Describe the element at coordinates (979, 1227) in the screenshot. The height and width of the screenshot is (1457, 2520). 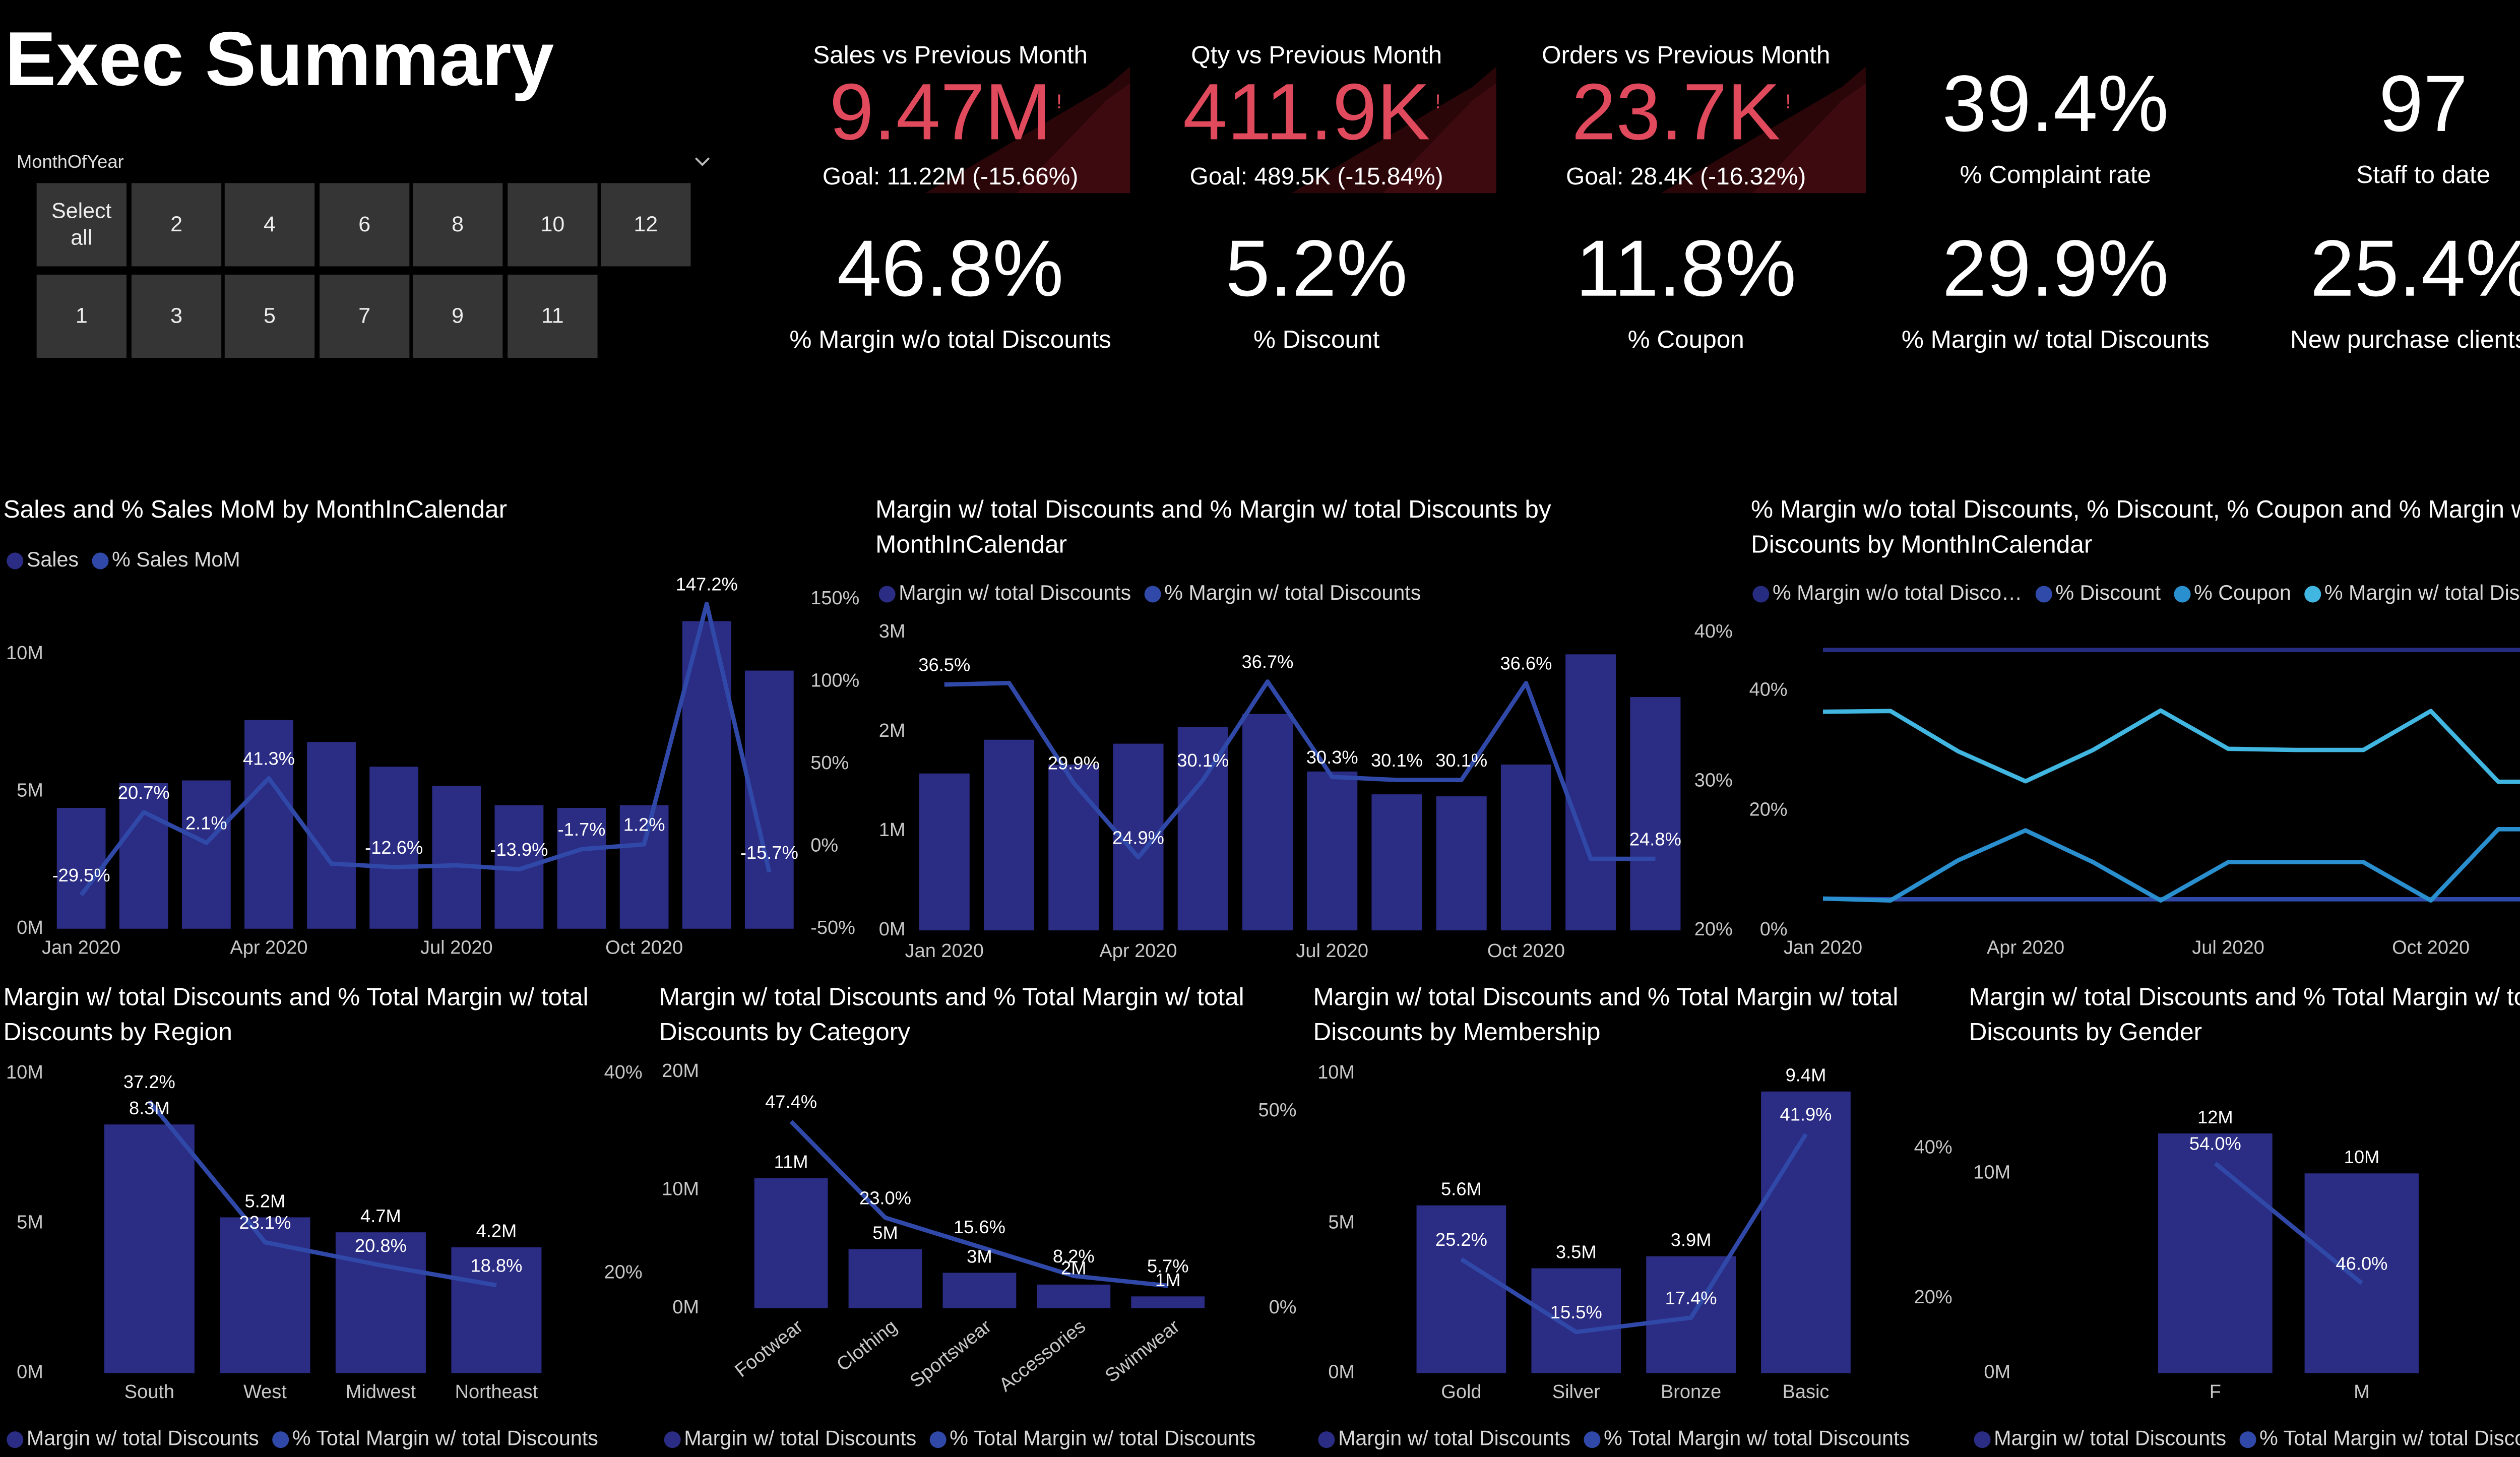
I see `data-label: 15.6%` at that location.